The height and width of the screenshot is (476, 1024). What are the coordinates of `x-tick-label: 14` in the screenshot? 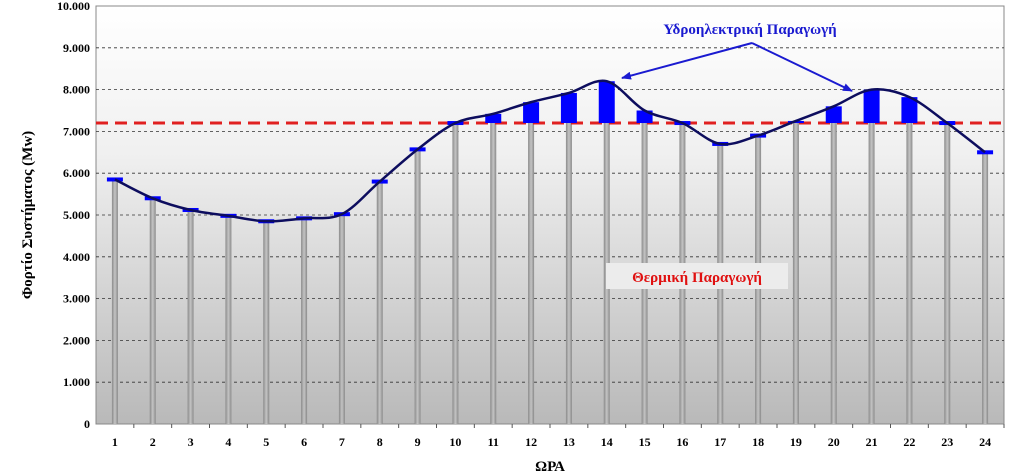 It's located at (607, 442).